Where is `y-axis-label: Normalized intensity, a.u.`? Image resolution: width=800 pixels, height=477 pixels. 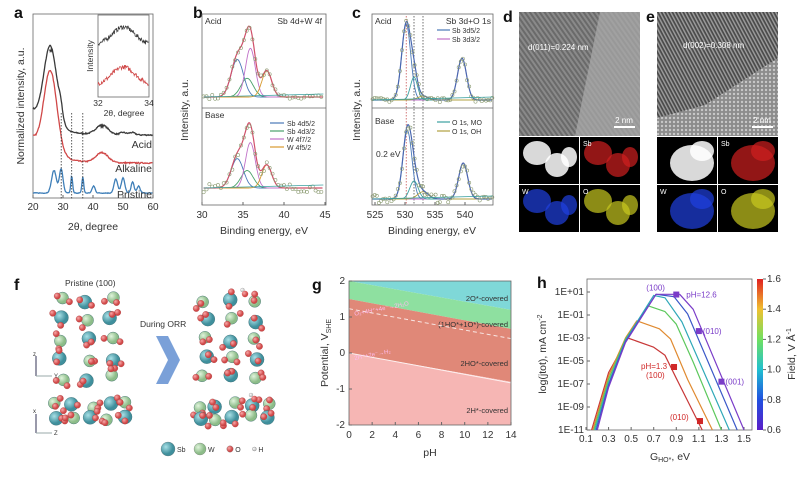 y-axis-label: Normalized intensity, a.u. is located at coordinates (21, 105).